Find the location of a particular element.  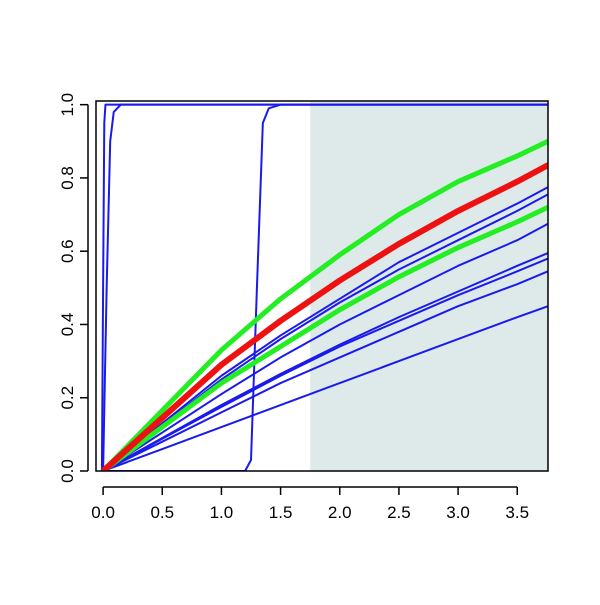

y-tick-label: 0.8 is located at coordinates (67, 178).